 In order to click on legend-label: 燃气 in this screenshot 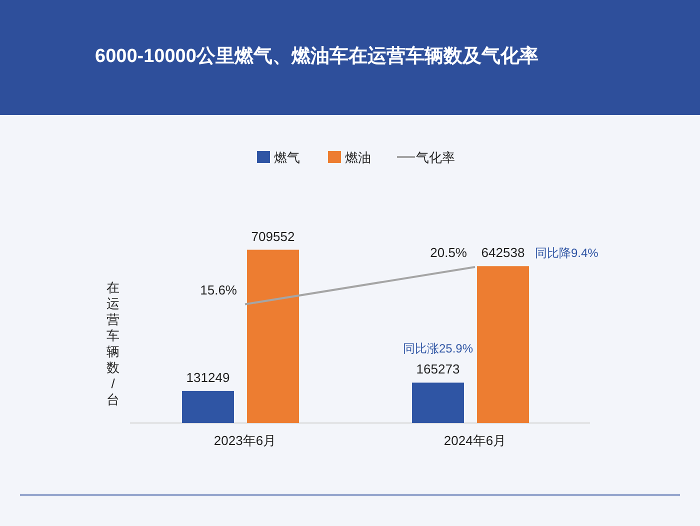, I will do `click(287, 157)`.